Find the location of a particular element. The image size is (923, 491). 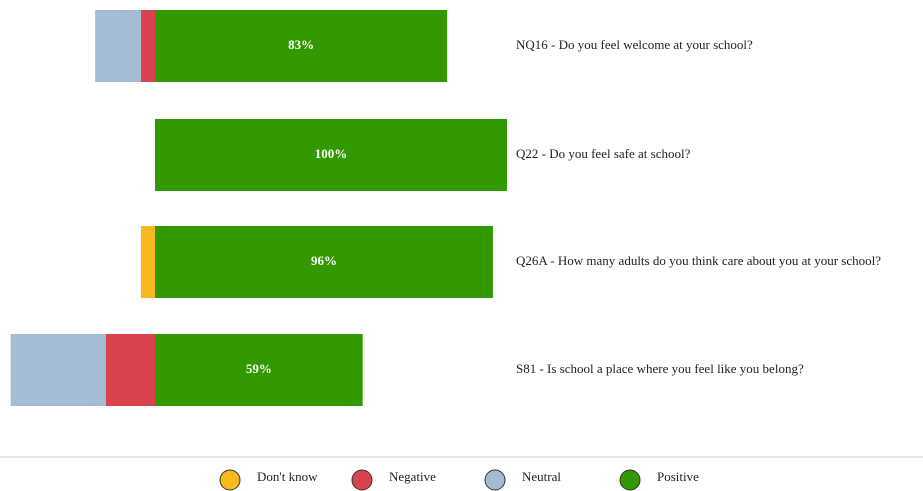

value-label: 100% is located at coordinates (331, 153).